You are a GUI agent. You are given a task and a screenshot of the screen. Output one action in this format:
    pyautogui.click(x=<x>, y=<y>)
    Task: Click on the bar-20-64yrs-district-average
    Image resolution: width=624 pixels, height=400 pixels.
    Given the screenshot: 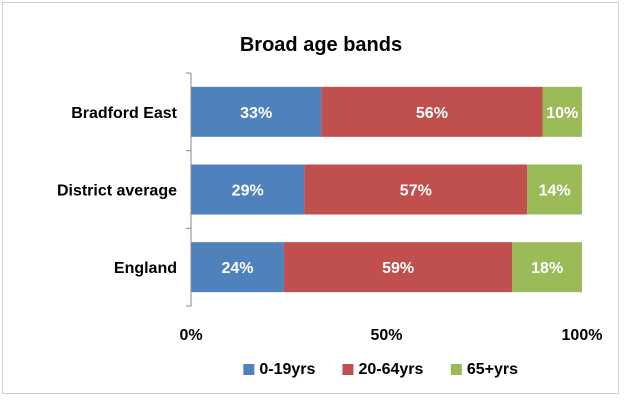 What is the action you would take?
    pyautogui.click(x=416, y=189)
    